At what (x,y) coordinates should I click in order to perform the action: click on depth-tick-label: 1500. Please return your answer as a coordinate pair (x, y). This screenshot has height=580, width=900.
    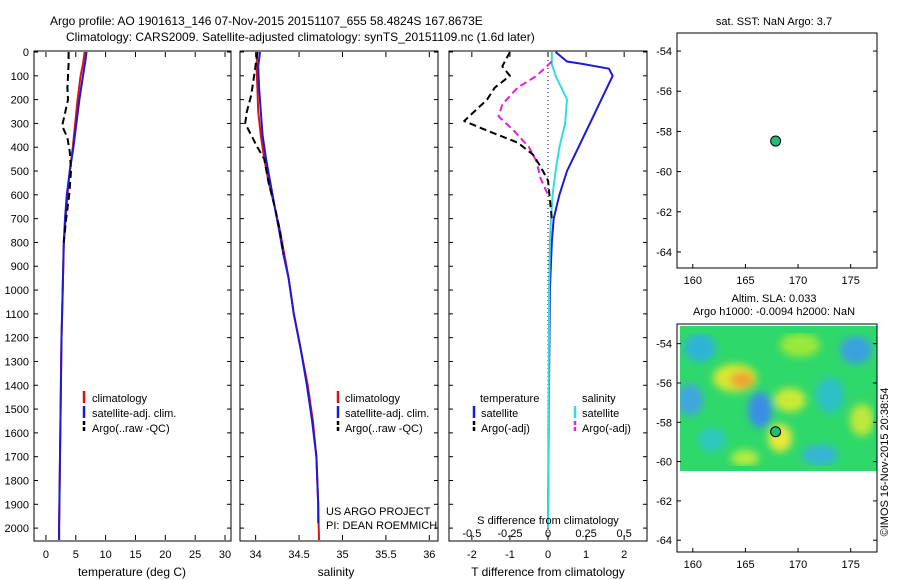
    Looking at the image, I should click on (17, 410).